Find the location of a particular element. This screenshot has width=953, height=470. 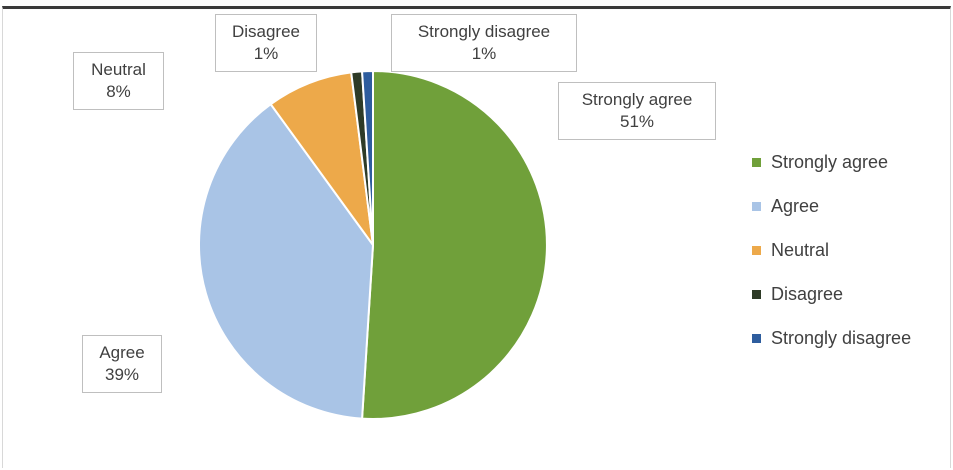

legend-item-strongly-disagree: Strongly disagree is located at coordinates (850, 338).